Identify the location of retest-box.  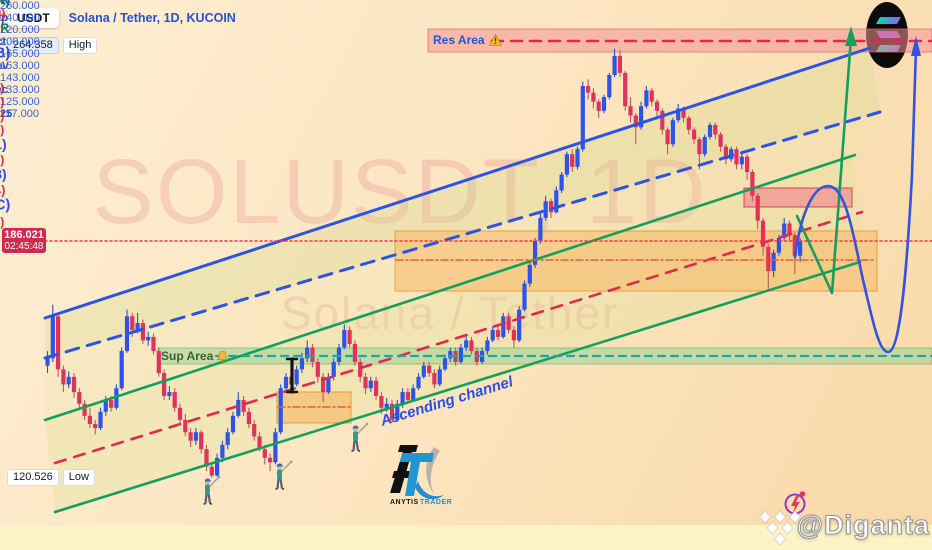
(798, 197).